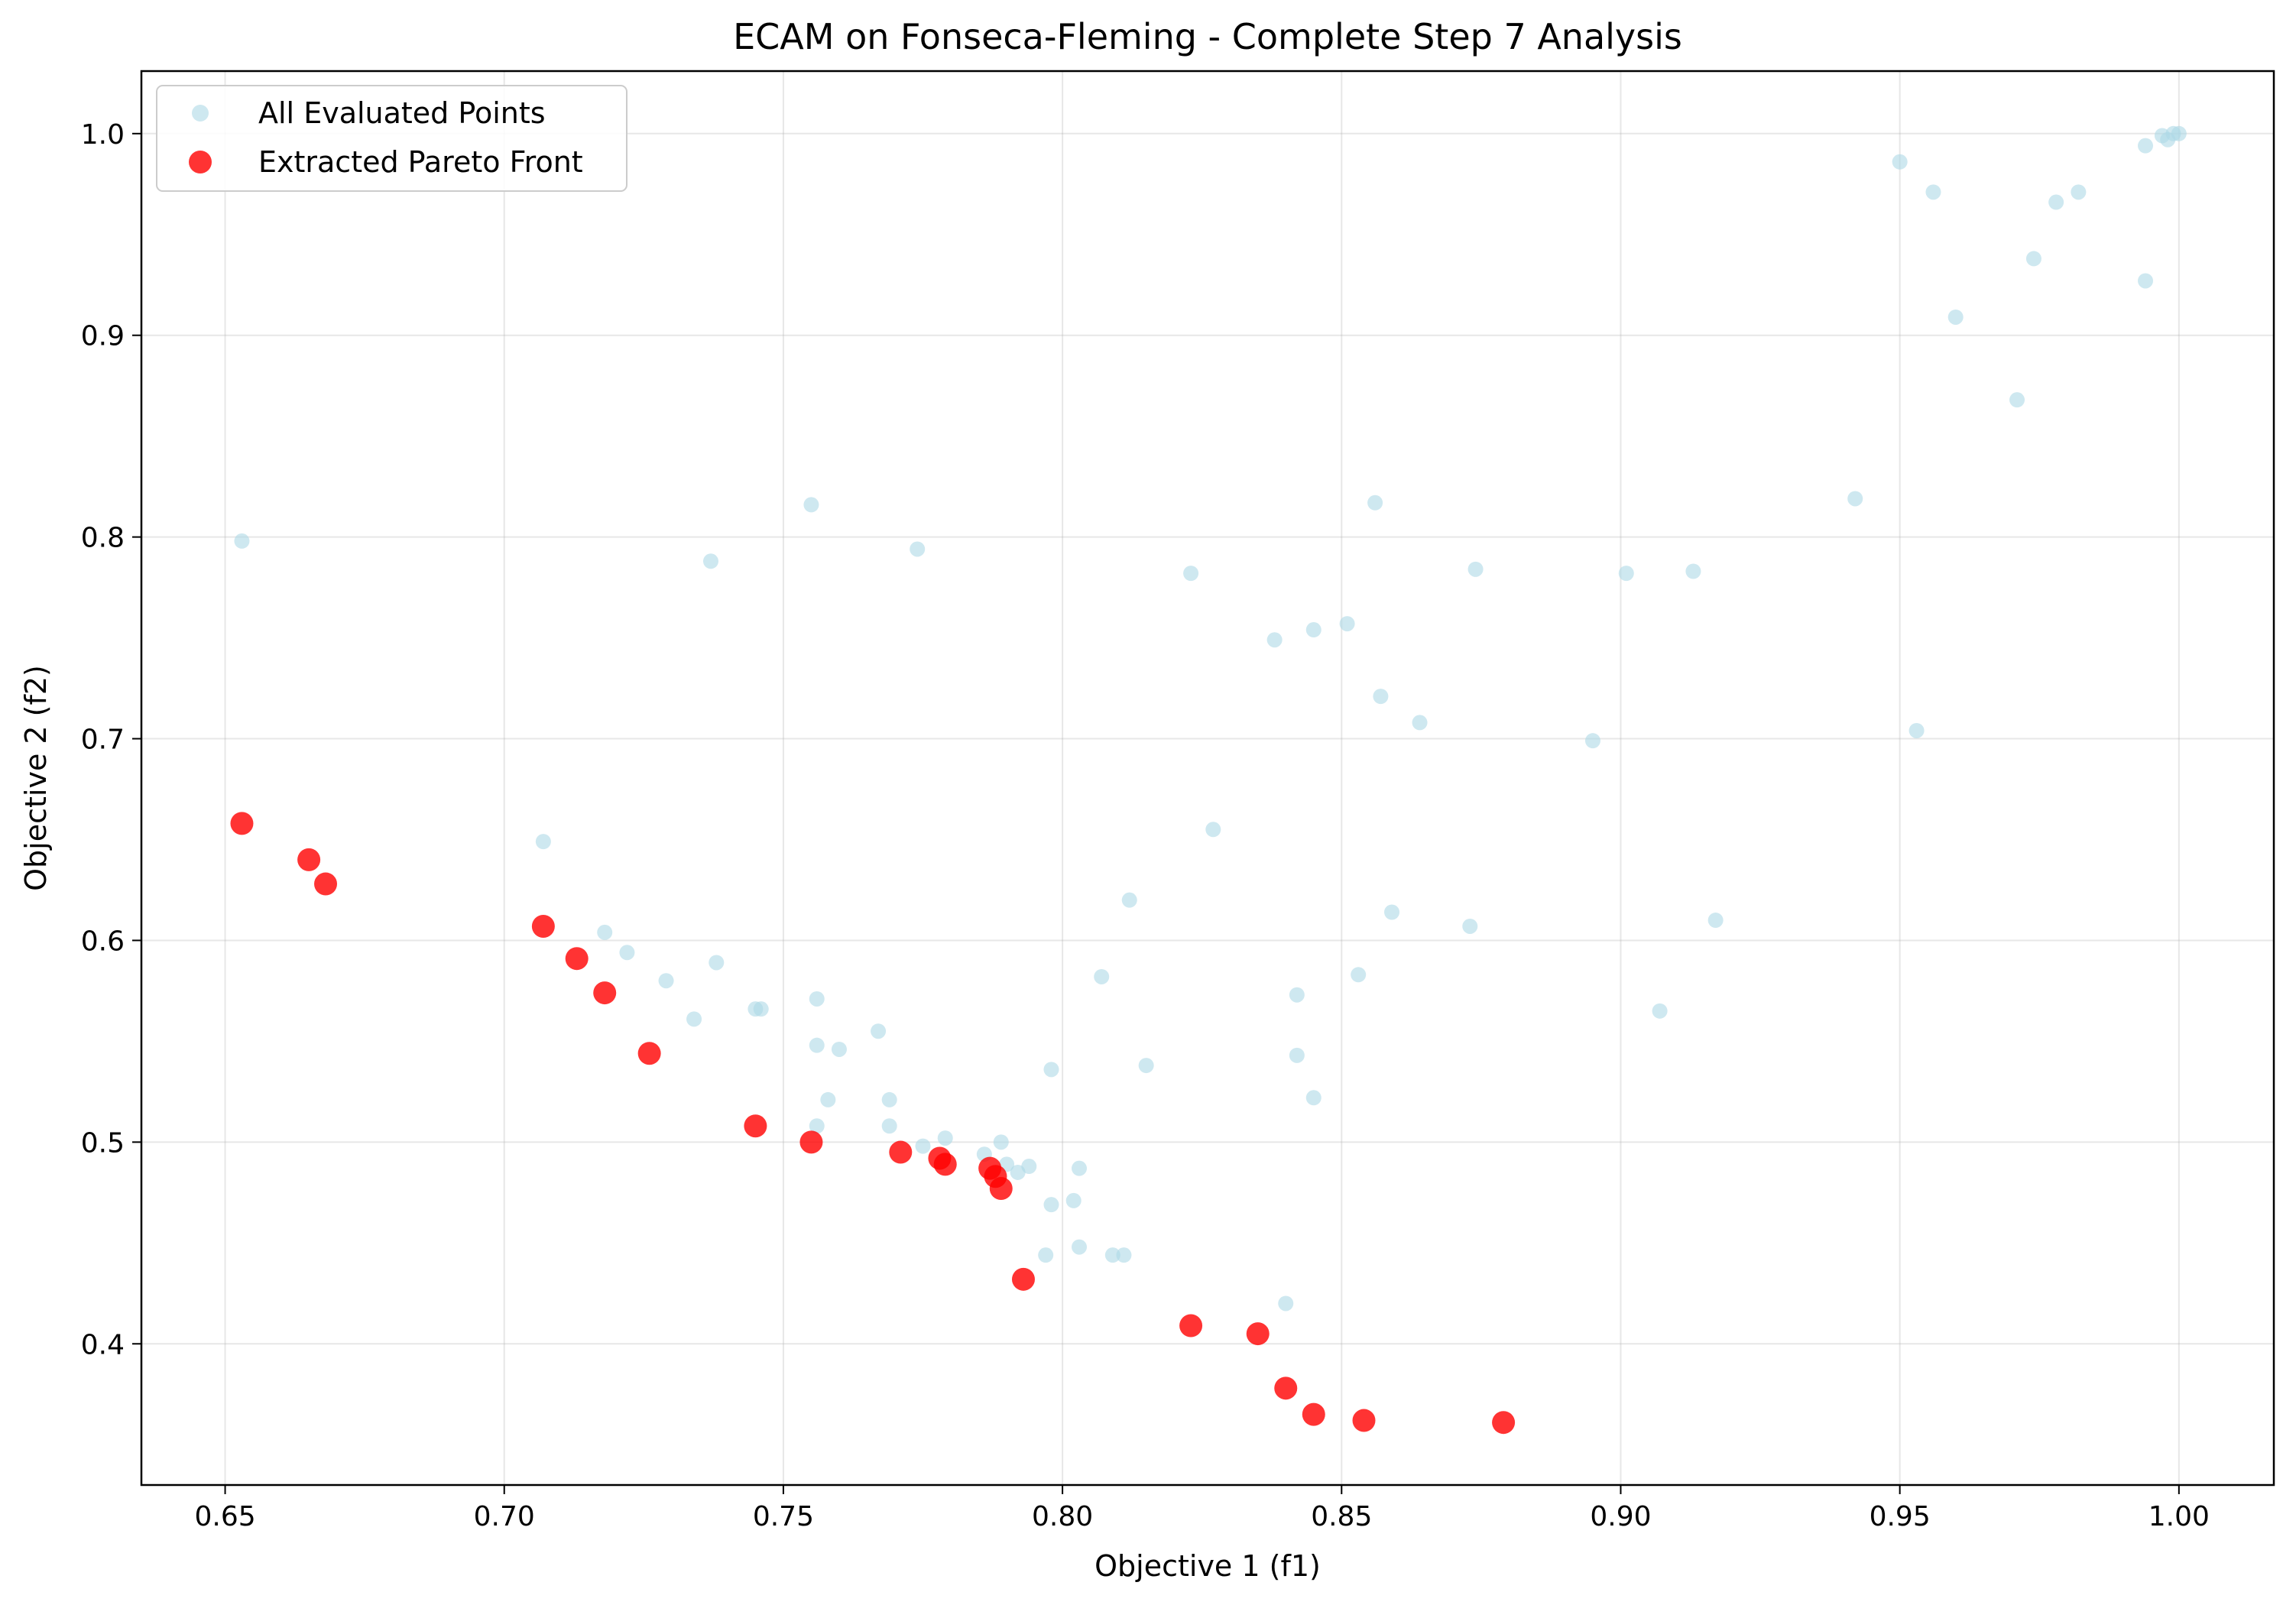 The width and height of the screenshot is (2296, 1605). What do you see at coordinates (783, 1516) in the screenshot?
I see `x-tick-label: 0.75` at bounding box center [783, 1516].